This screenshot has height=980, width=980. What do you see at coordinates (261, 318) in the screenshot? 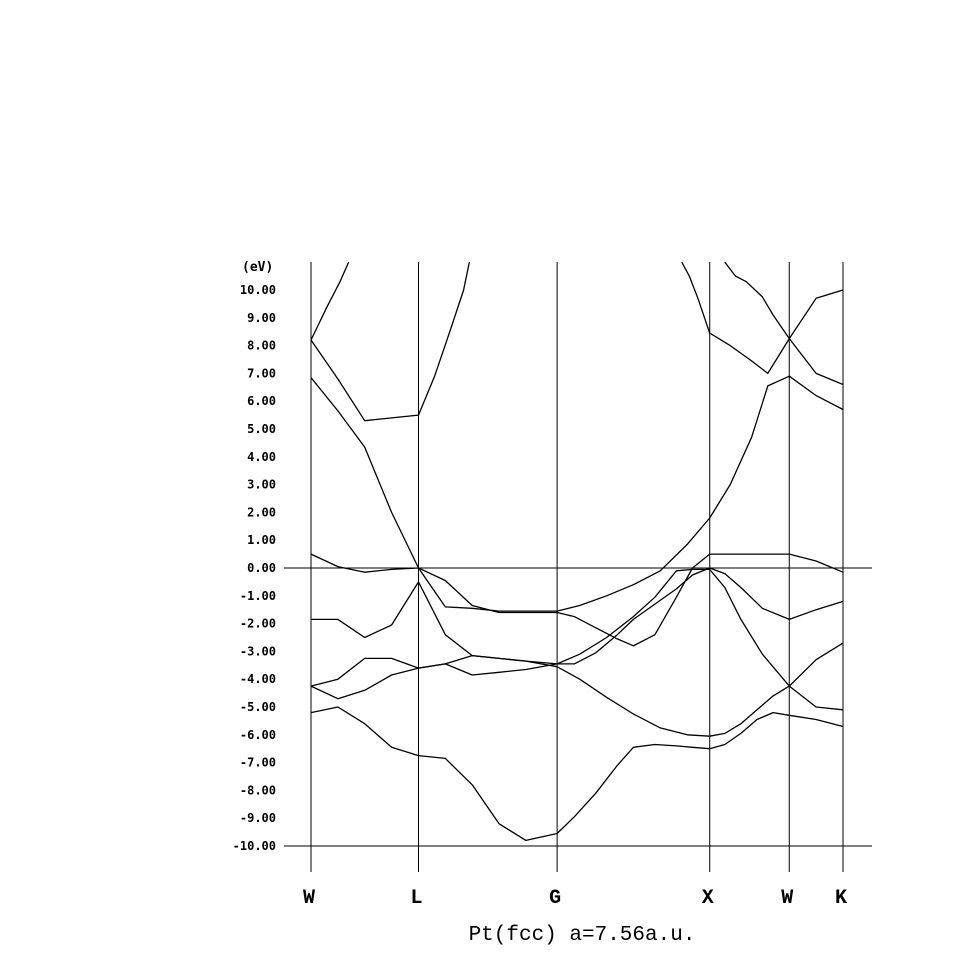
I see `y-tick-label: 9.00` at bounding box center [261, 318].